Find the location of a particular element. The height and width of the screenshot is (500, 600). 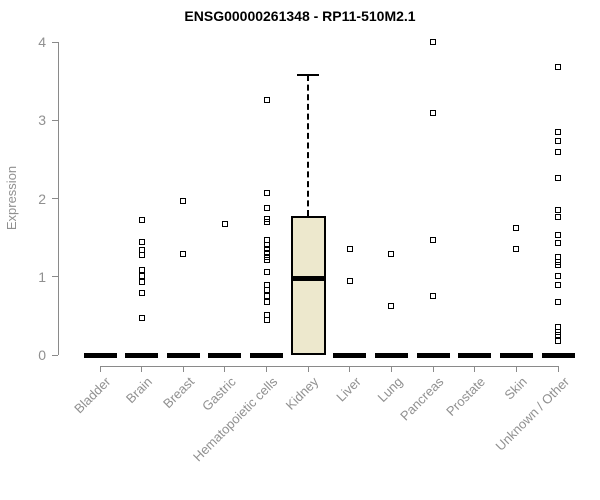

x-tick-skin is located at coordinates (516, 369).